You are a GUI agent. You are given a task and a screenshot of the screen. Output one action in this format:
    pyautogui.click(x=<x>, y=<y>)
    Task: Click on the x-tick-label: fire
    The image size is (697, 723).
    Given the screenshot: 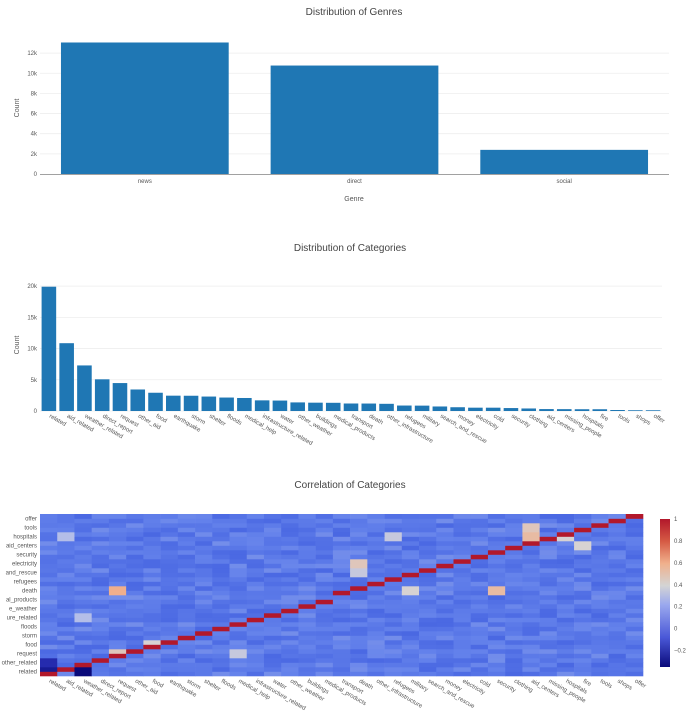 What is the action you would take?
    pyautogui.click(x=604, y=419)
    